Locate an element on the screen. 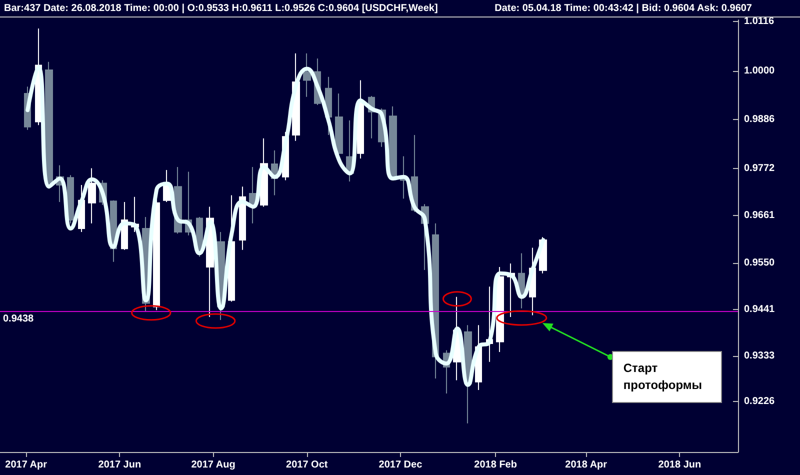 The width and height of the screenshot is (800, 475). x-tick-label: 2017 Dec is located at coordinates (400, 465).